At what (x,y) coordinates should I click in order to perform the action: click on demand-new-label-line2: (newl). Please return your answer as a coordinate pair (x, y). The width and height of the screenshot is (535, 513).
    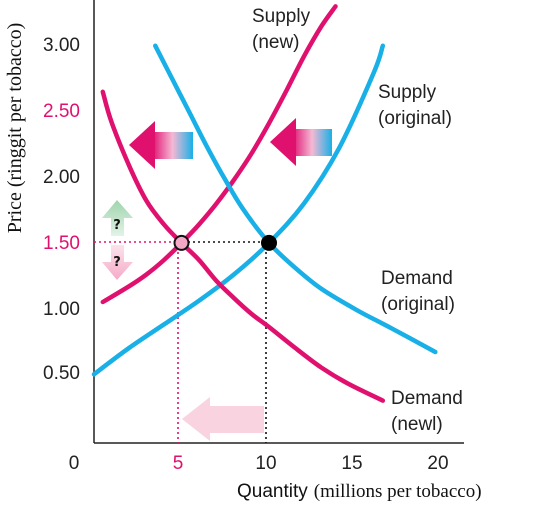
    Looking at the image, I should click on (417, 424).